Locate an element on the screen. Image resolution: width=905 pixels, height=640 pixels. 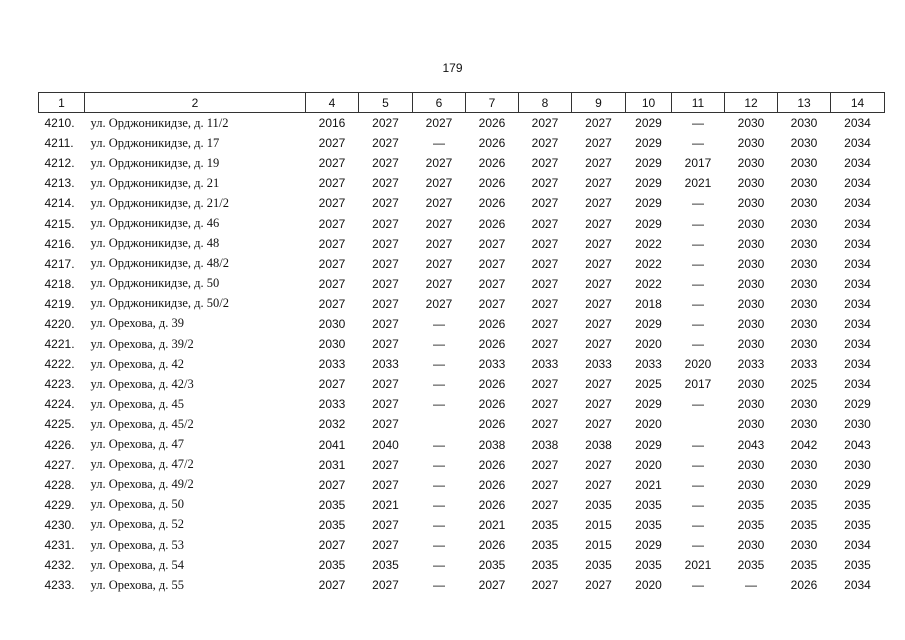
row-number: 4226. is located at coordinates (59, 444).